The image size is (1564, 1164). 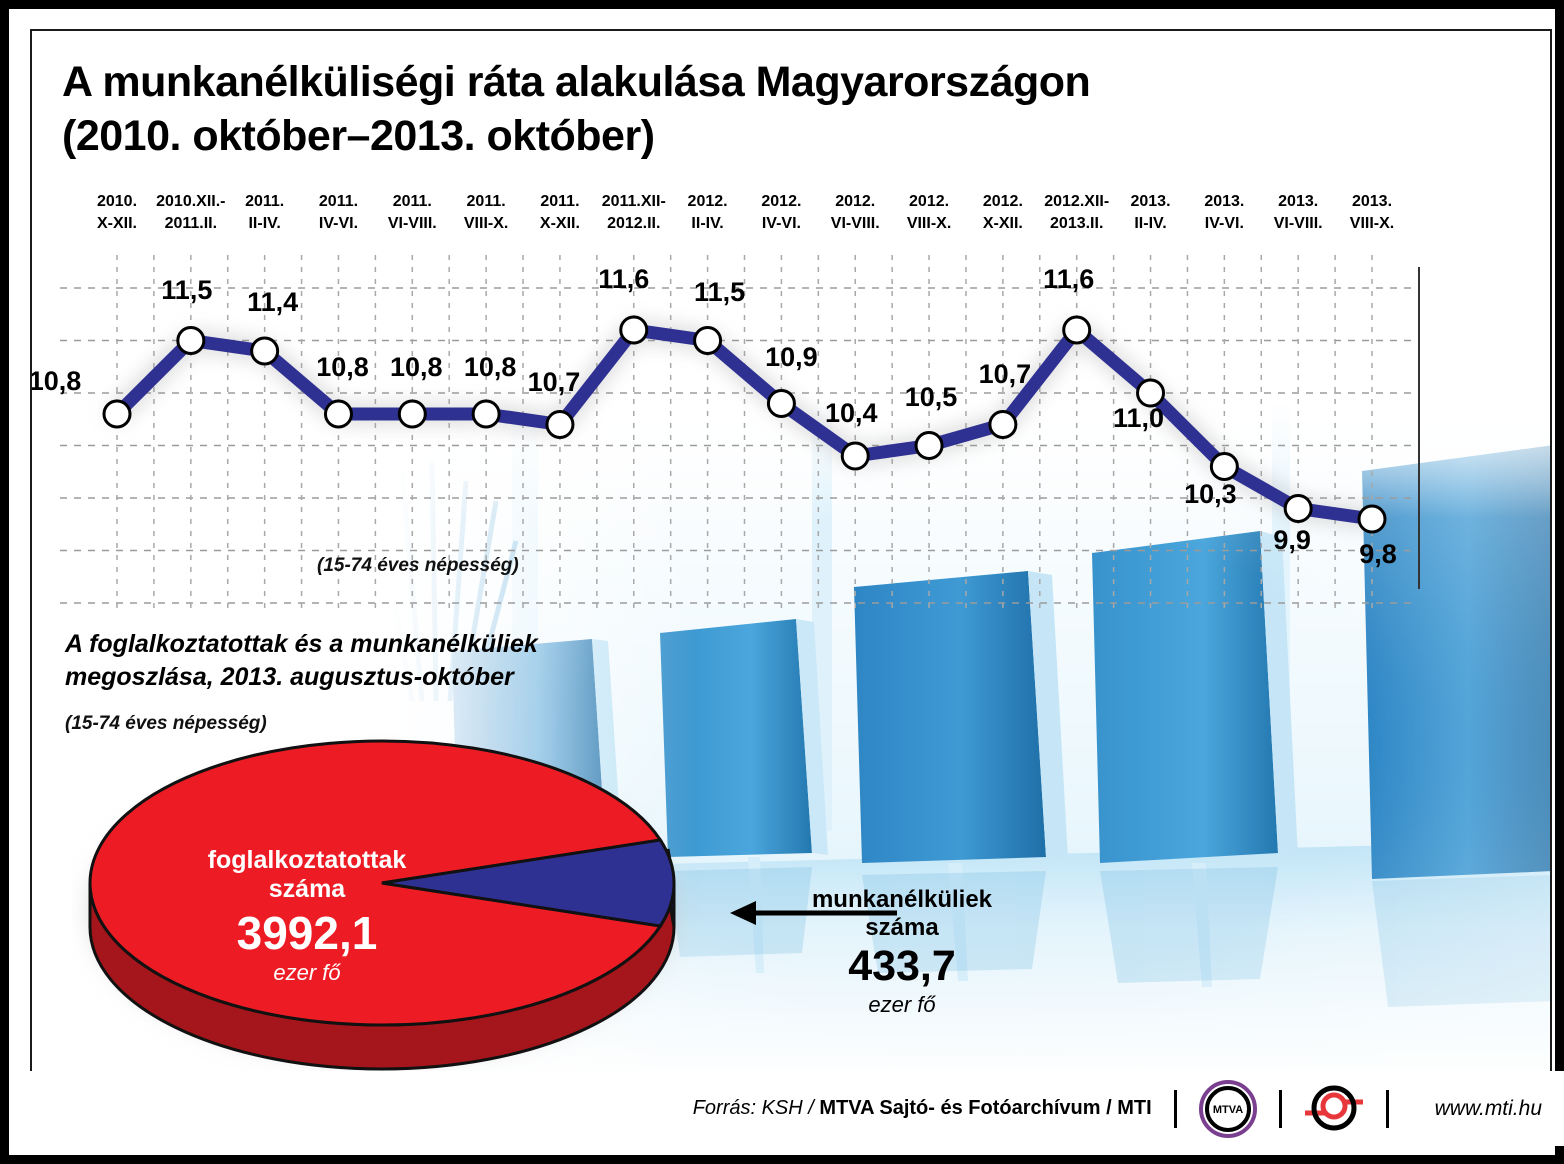 I want to click on x-axis-label-3-line-1: 2011., so click(x=338, y=201).